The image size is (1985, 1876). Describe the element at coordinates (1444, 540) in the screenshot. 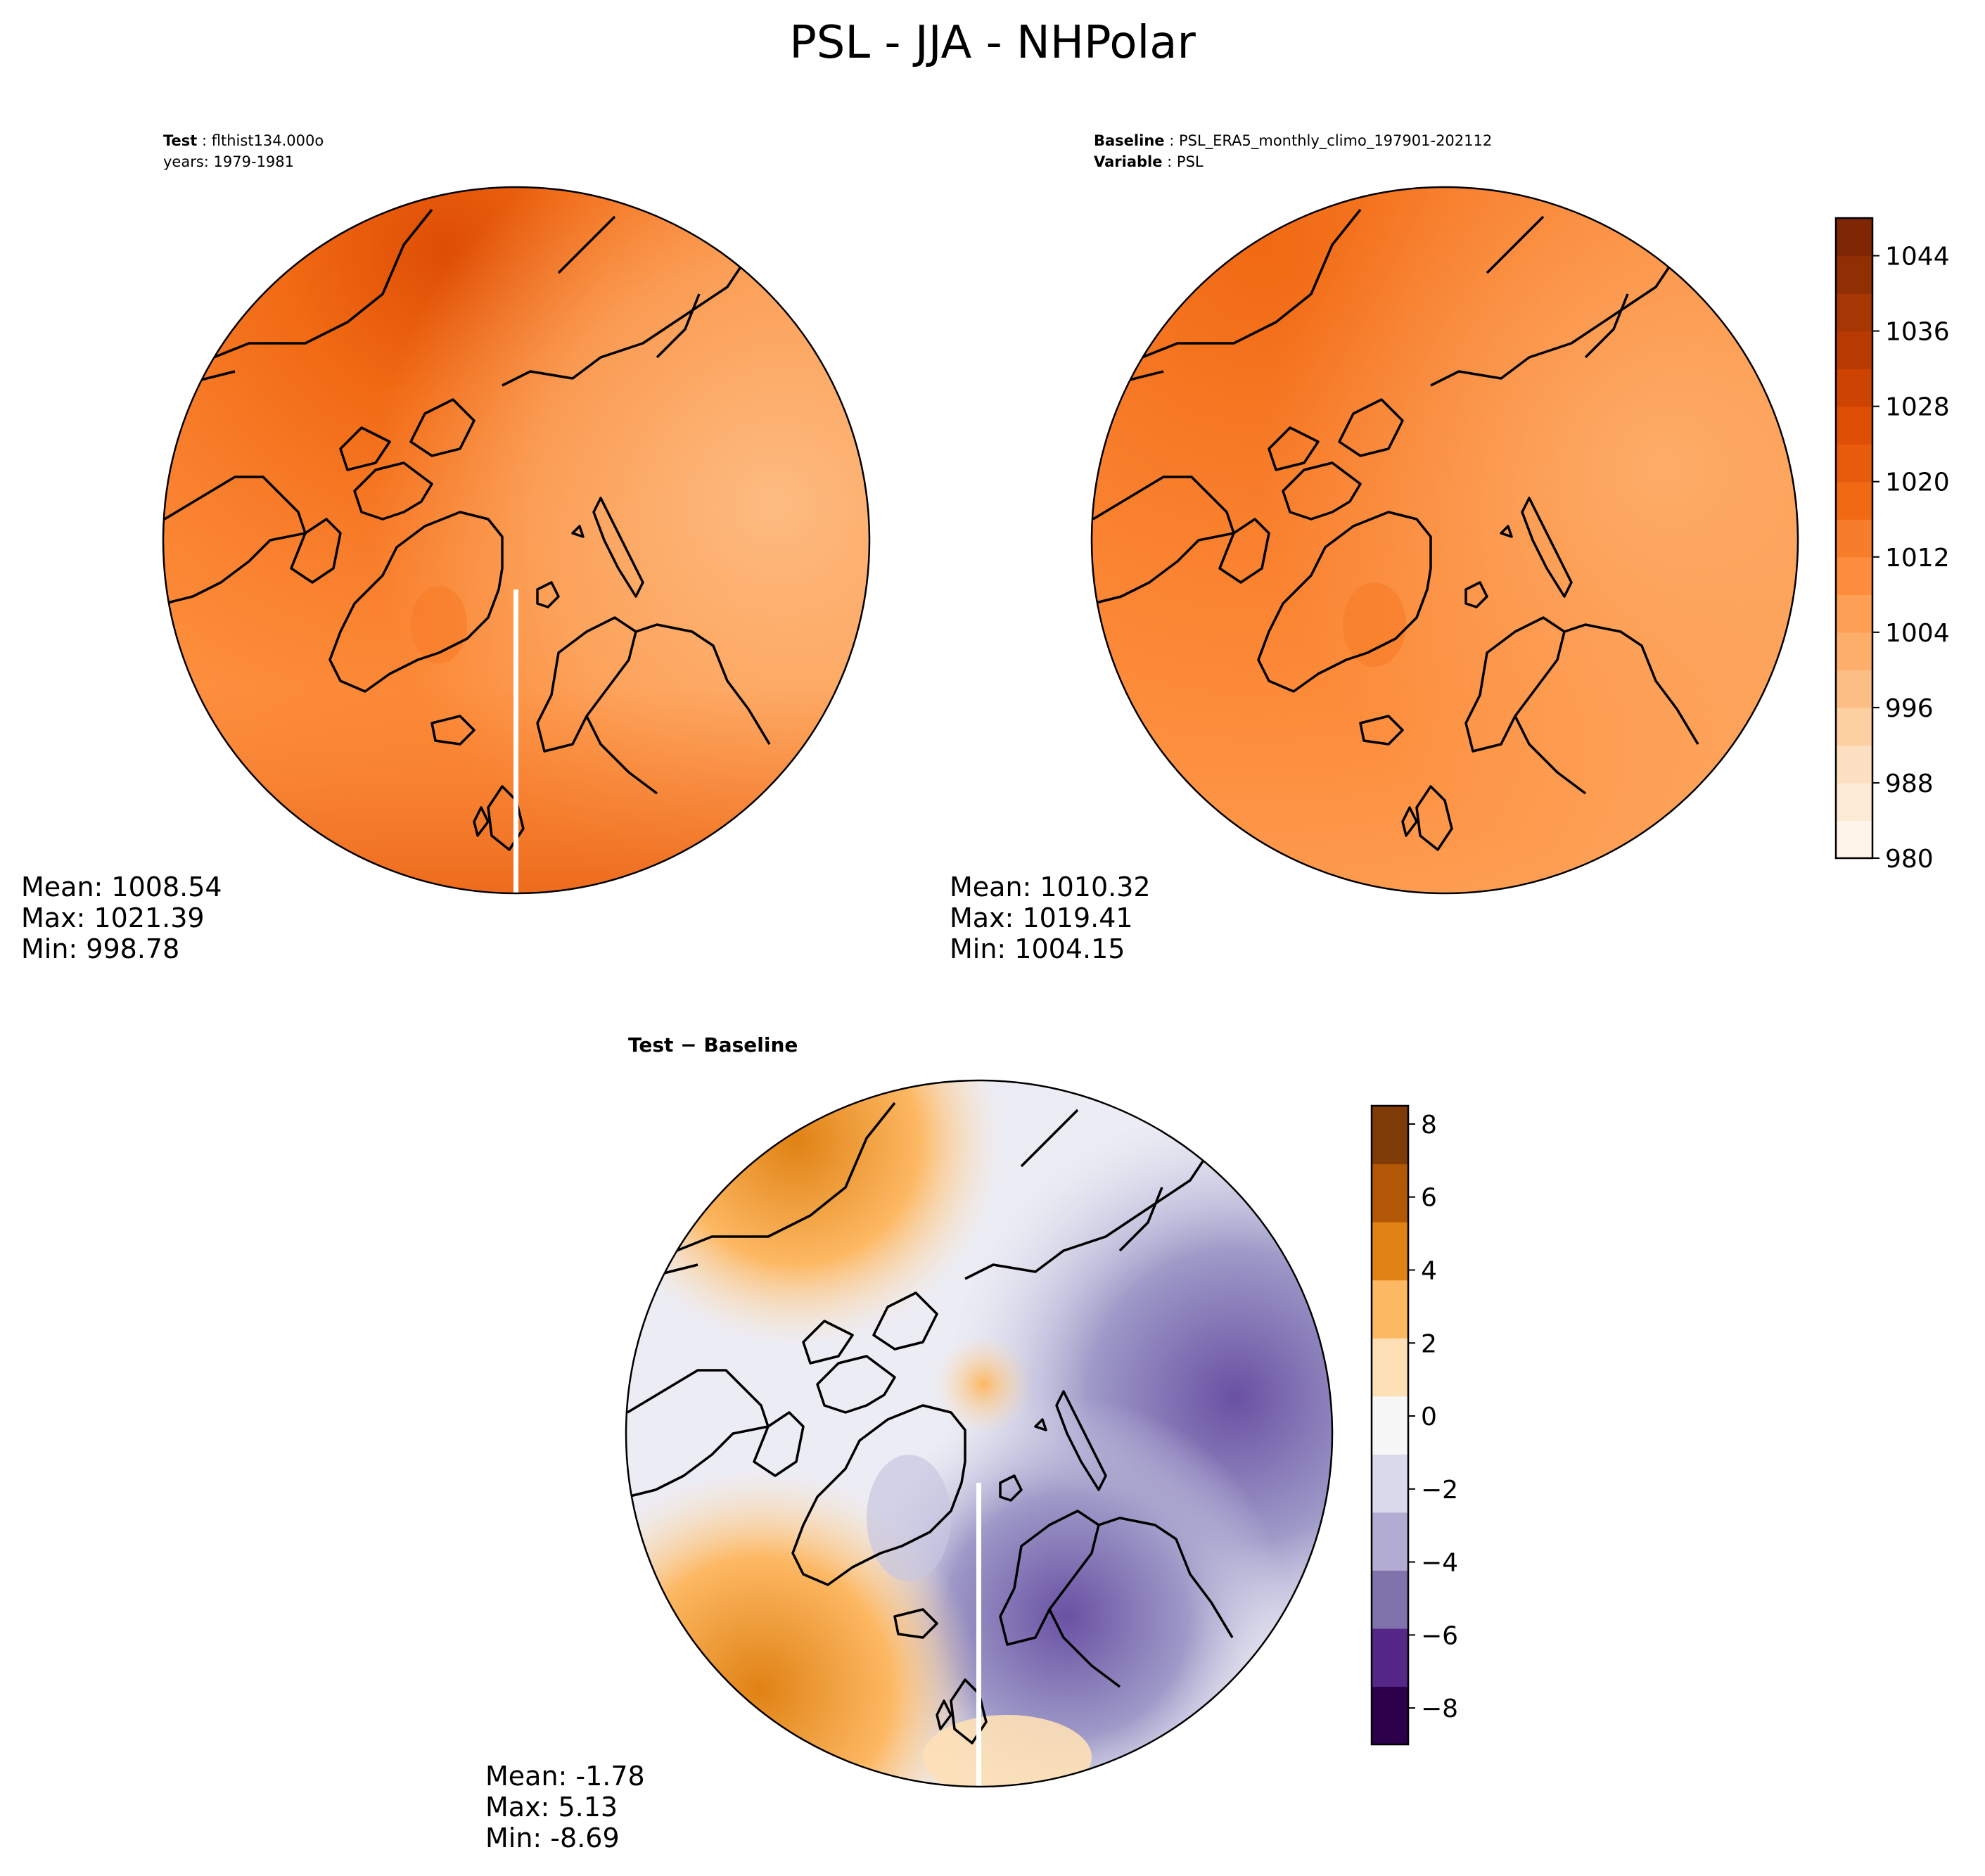

I see `map-baseline` at that location.